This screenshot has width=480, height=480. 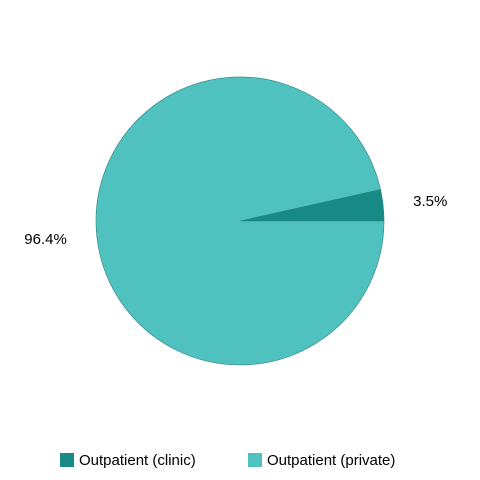 I want to click on legend-label: Outpatient (private), so click(x=331, y=460).